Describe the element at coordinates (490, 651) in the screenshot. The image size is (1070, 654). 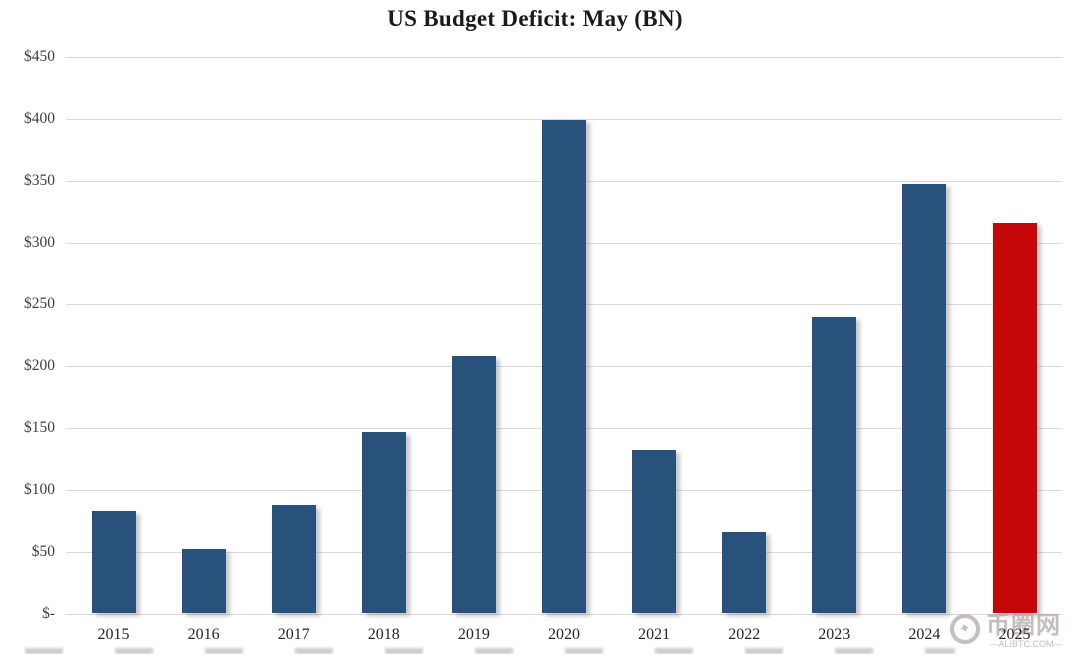
I see `cropped-text-artifact` at that location.